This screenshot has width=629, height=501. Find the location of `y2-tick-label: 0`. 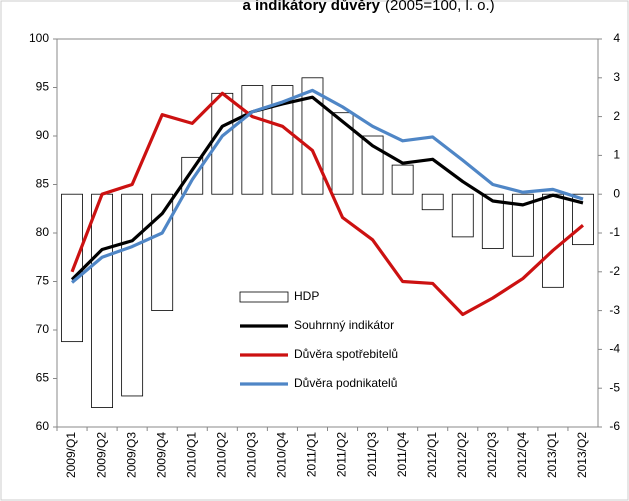

y2-tick-label: 0 is located at coordinates (616, 193).